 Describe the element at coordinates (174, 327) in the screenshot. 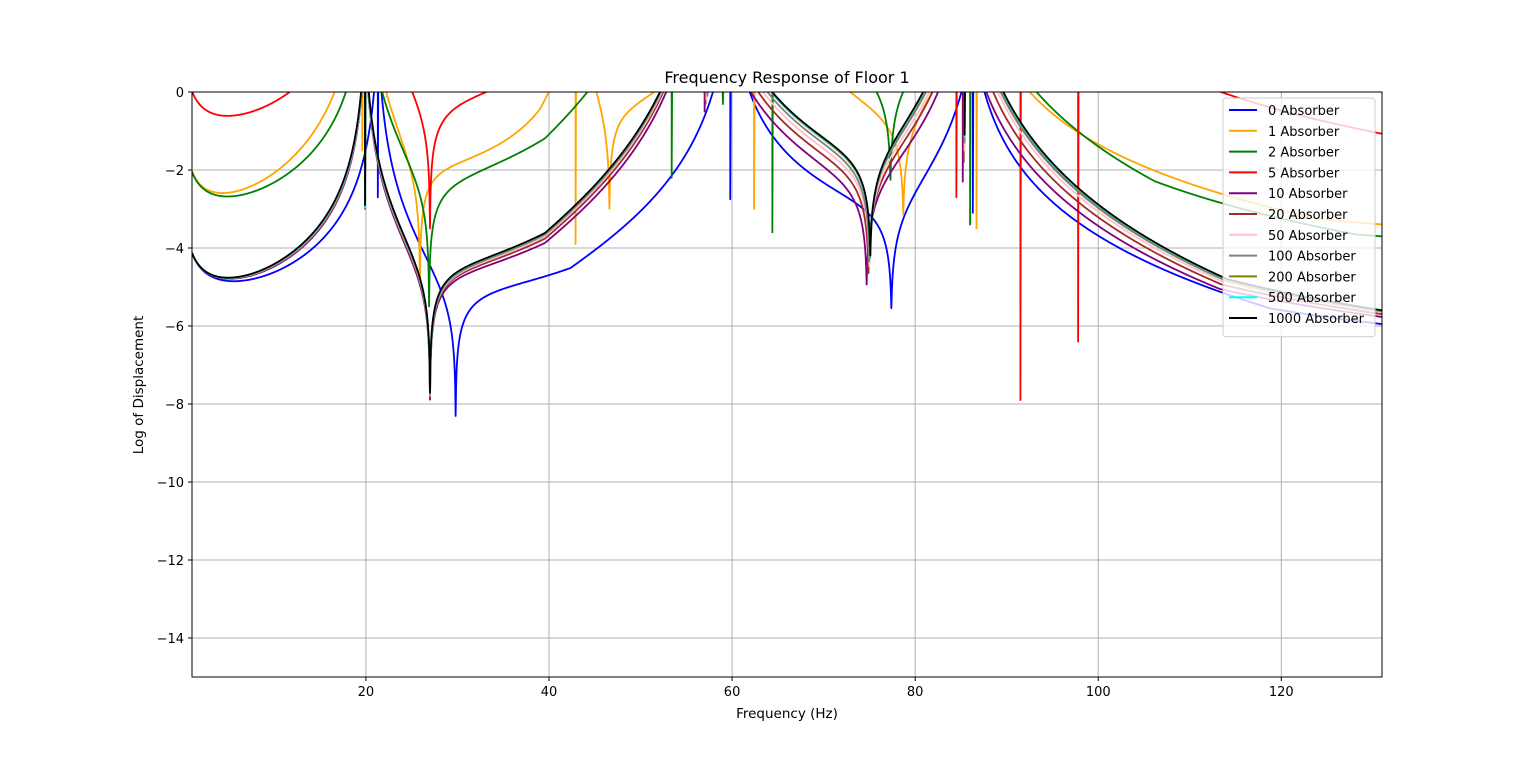

I see `y-tick-label-3: −6` at that location.